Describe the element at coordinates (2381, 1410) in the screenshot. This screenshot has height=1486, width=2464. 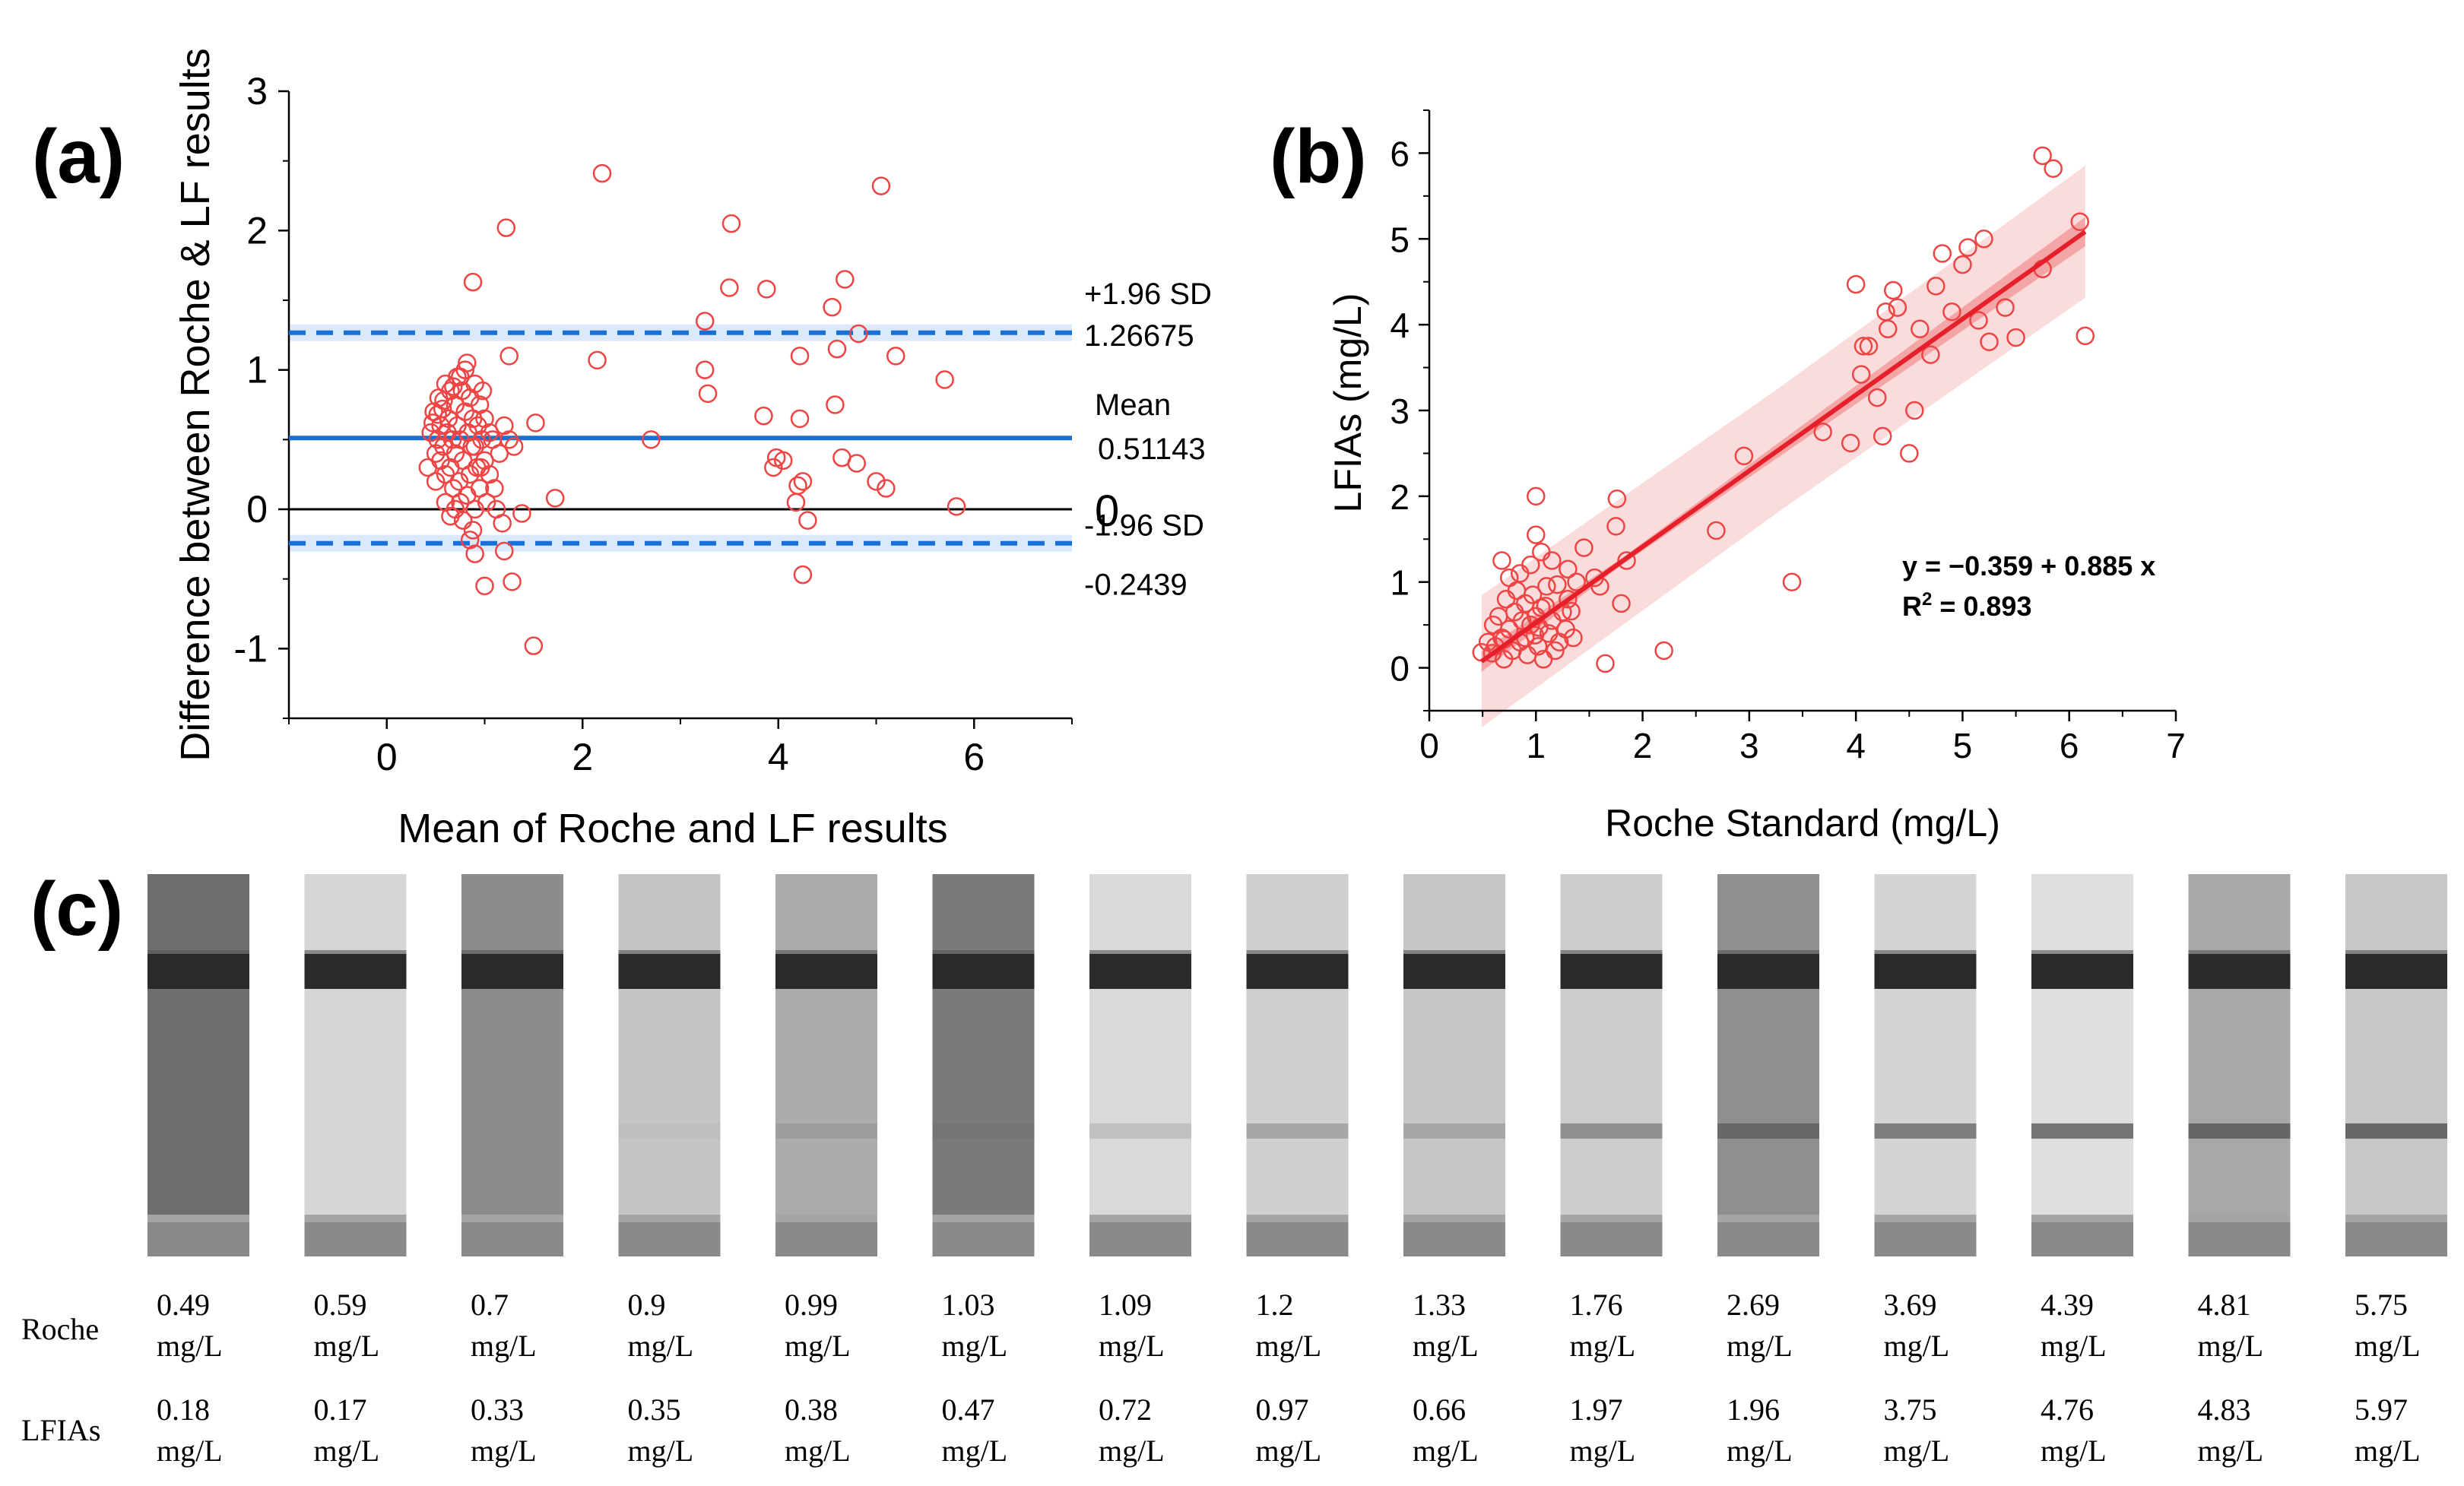
I see `lfia-value: 5.97` at that location.